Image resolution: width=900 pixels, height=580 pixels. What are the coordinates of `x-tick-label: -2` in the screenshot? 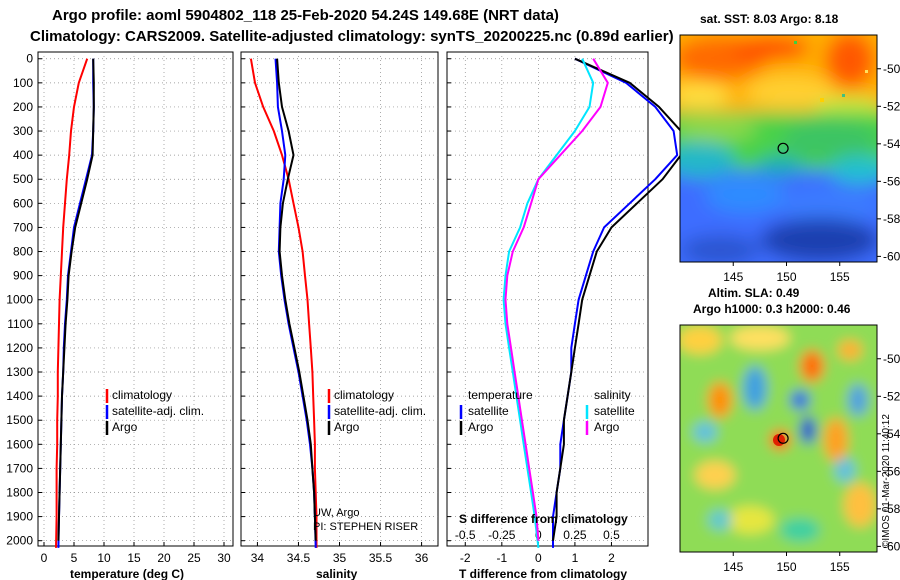 It's located at (465, 558).